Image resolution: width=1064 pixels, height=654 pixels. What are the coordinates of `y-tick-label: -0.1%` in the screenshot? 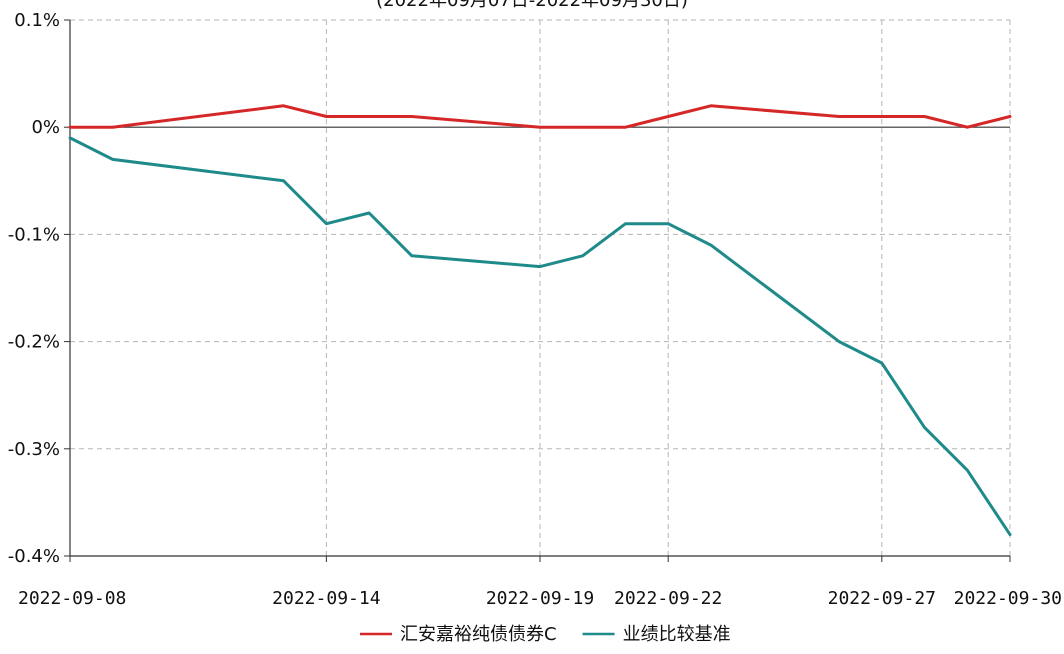 It's located at (34, 234).